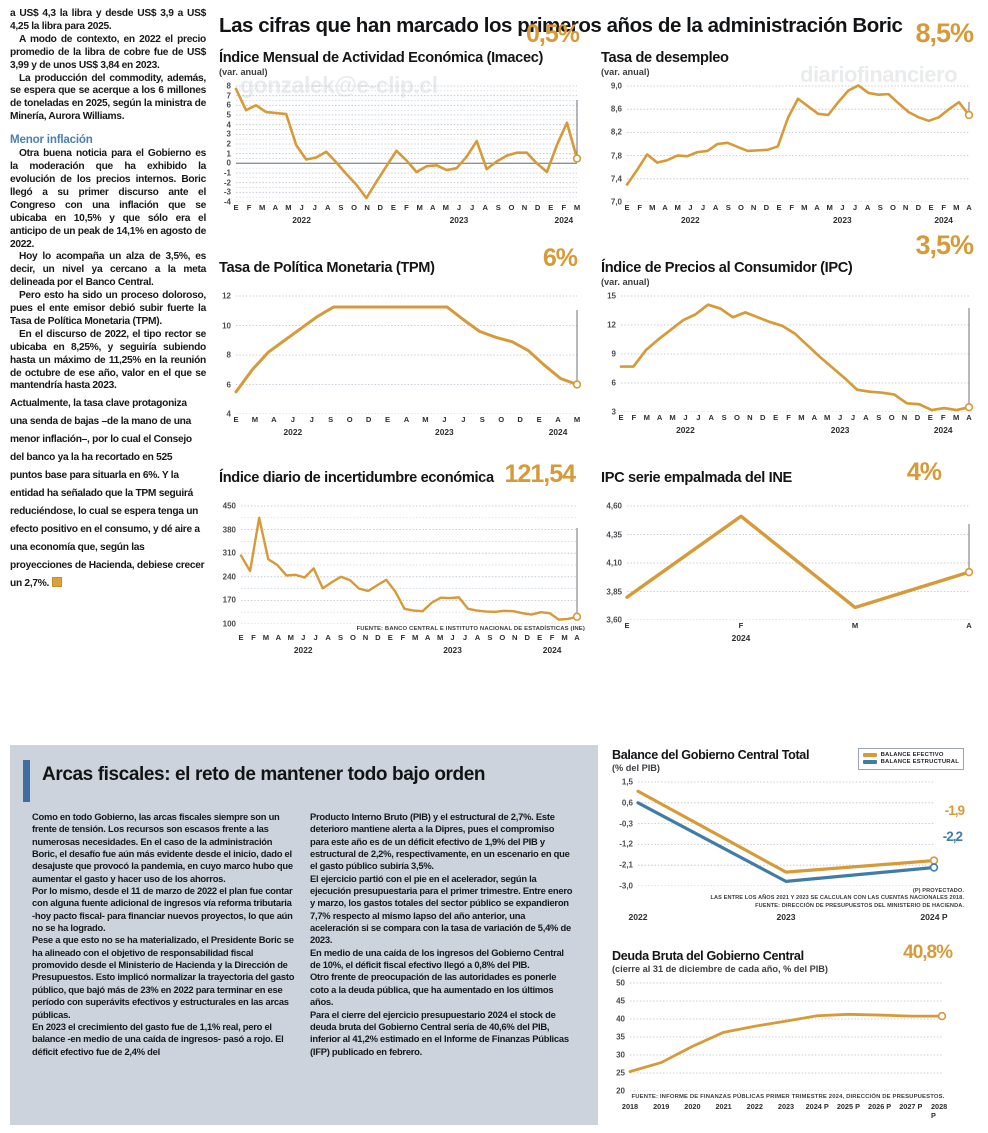 The width and height of the screenshot is (988, 1133). Describe the element at coordinates (226, 325) in the screenshot. I see `y-axis-tick: 10` at that location.